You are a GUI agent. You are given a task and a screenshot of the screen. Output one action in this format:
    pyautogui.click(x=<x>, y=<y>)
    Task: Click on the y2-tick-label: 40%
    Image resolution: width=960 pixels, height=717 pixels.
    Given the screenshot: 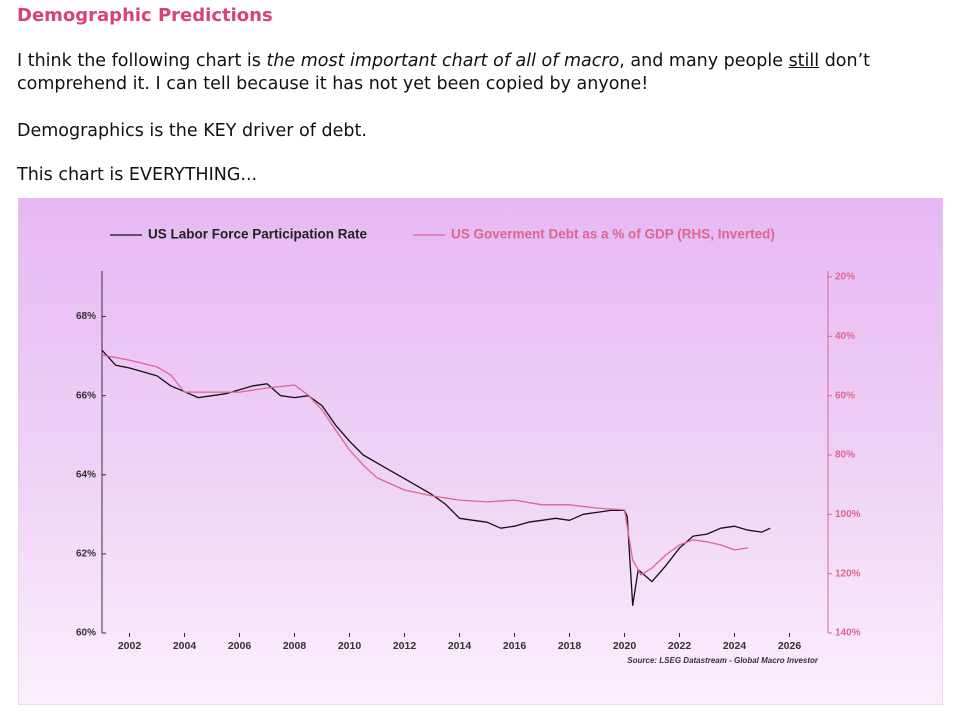 What is the action you would take?
    pyautogui.click(x=845, y=336)
    